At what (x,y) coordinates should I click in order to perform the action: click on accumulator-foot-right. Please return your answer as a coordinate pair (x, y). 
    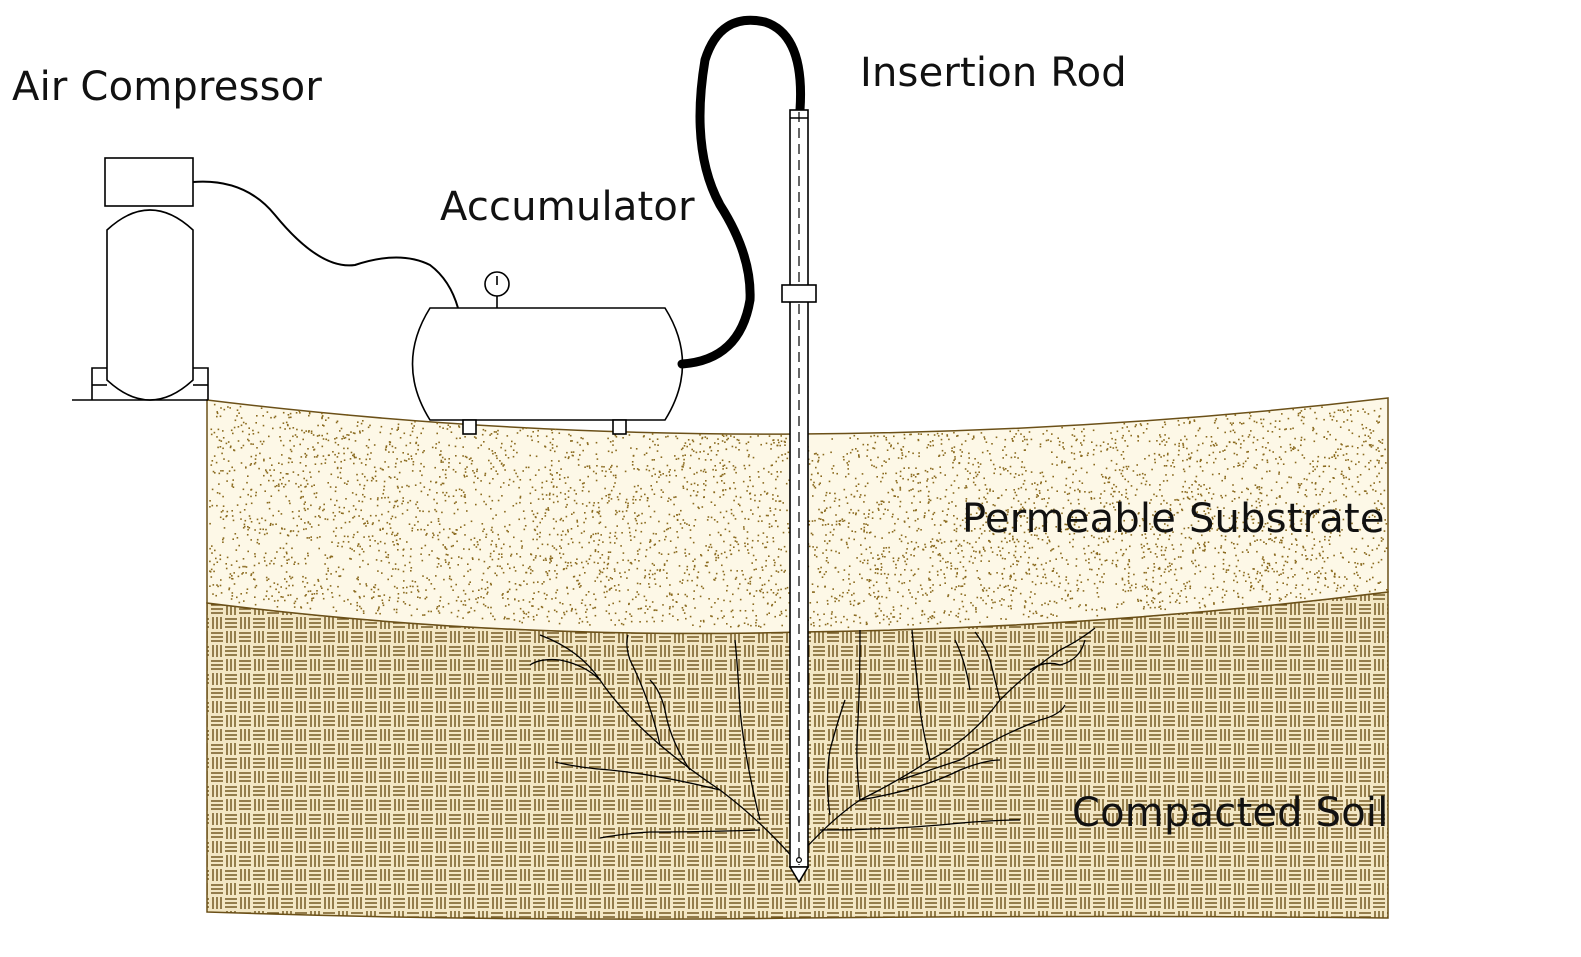
    Looking at the image, I should click on (619, 427).